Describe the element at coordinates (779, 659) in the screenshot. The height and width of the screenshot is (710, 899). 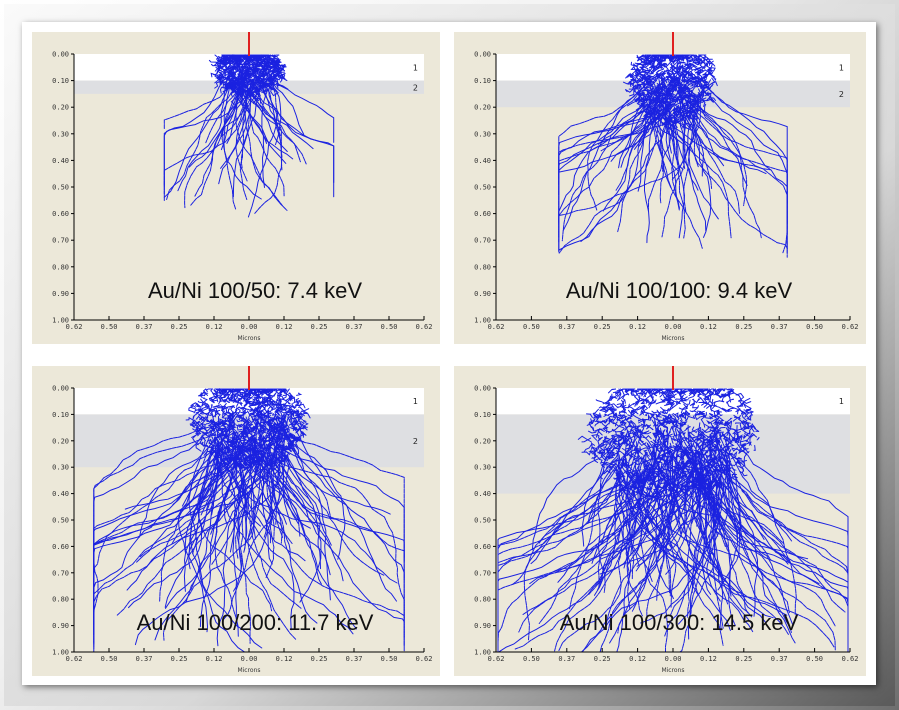
I see `x-tick-label: 0.37` at that location.